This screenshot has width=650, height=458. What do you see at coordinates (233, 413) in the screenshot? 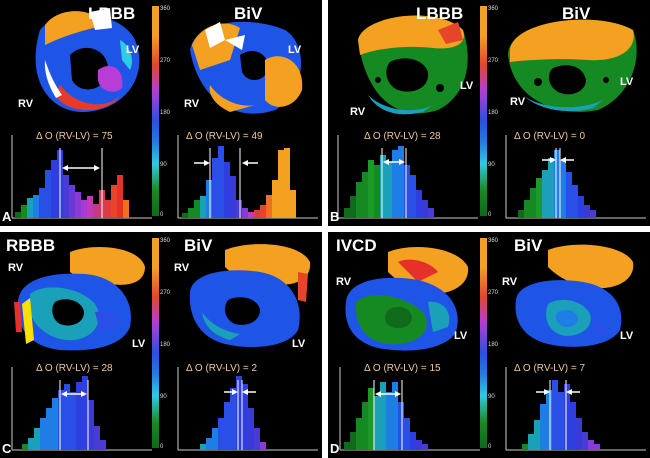
I see `panel-c-biv-histogram` at bounding box center [233, 413].